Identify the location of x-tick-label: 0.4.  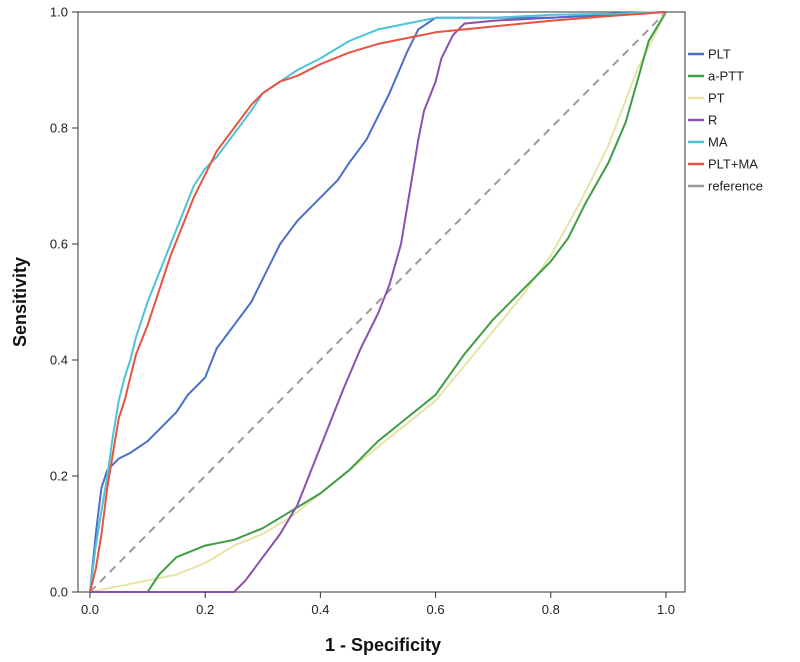
(320, 609).